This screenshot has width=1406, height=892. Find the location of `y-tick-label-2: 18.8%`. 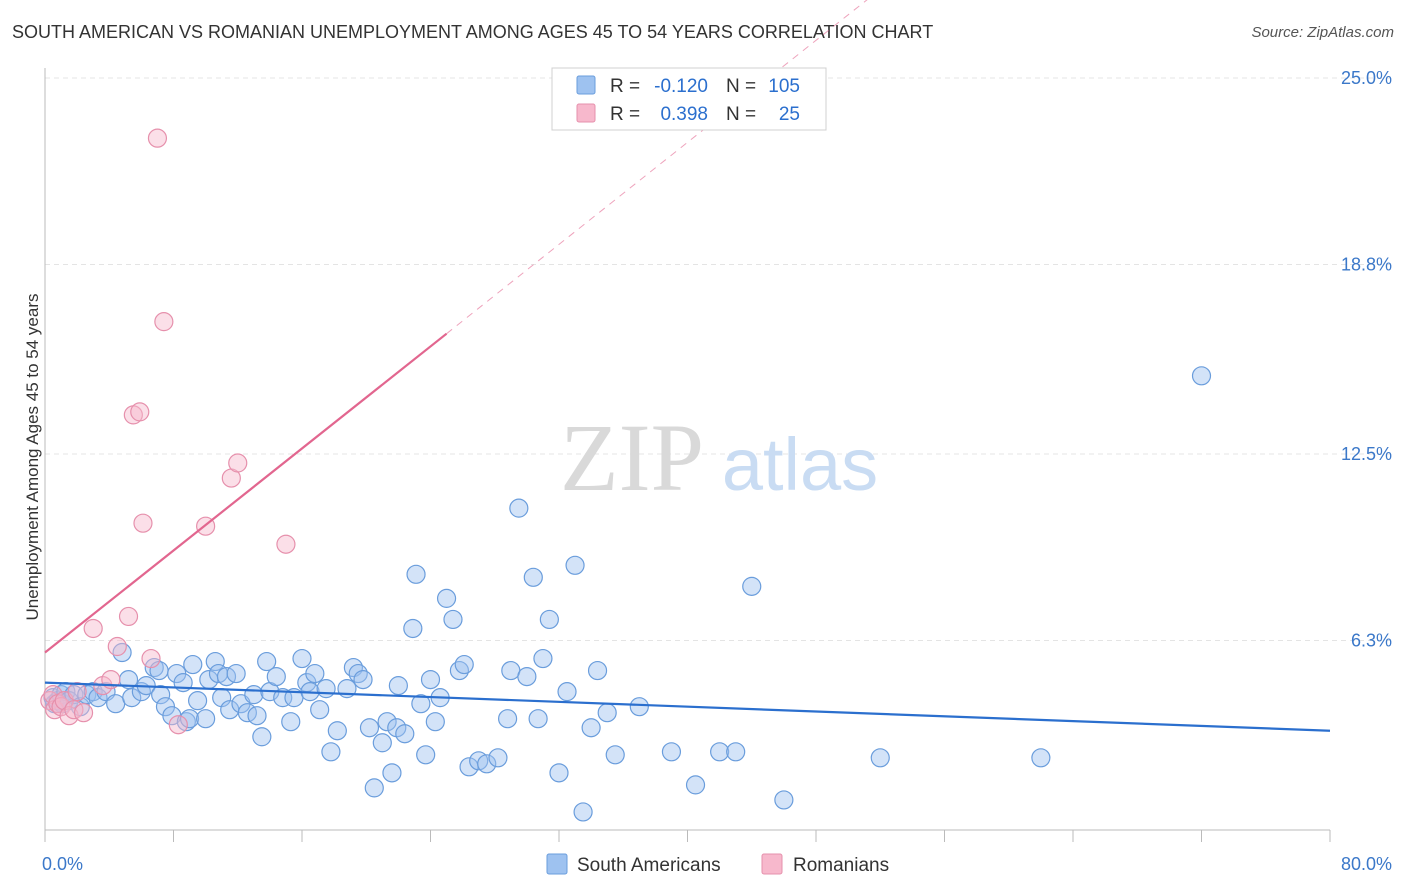

y-tick-label-2: 18.8% is located at coordinates (1366, 264).